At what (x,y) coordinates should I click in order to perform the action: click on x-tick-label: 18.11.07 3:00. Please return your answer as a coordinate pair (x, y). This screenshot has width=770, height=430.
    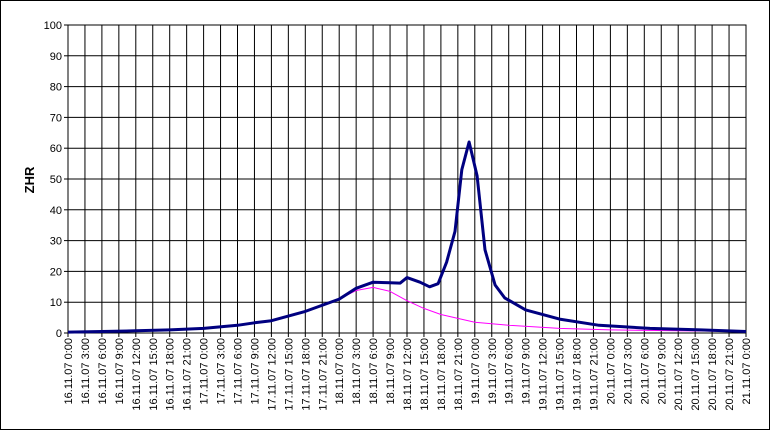
    Looking at the image, I should click on (357, 371).